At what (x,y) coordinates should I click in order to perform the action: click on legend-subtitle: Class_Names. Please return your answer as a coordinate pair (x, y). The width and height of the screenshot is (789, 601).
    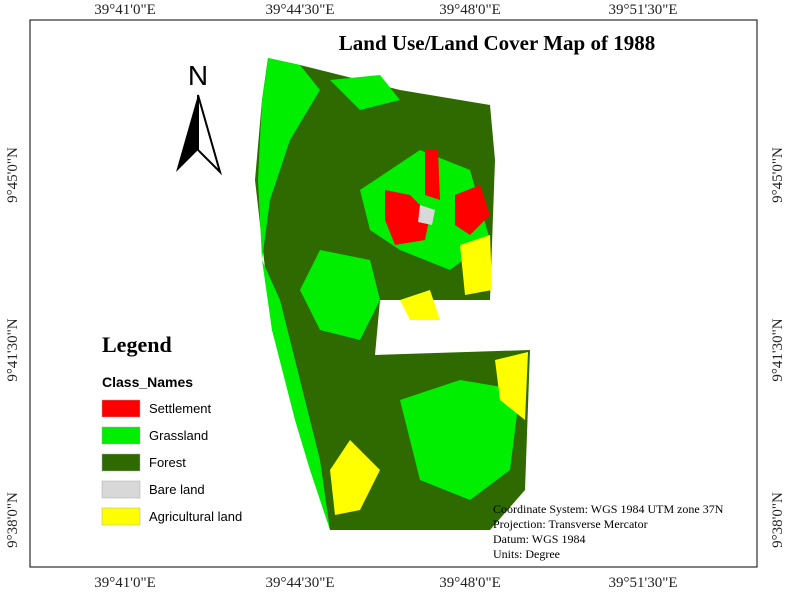
    Looking at the image, I should click on (147, 382).